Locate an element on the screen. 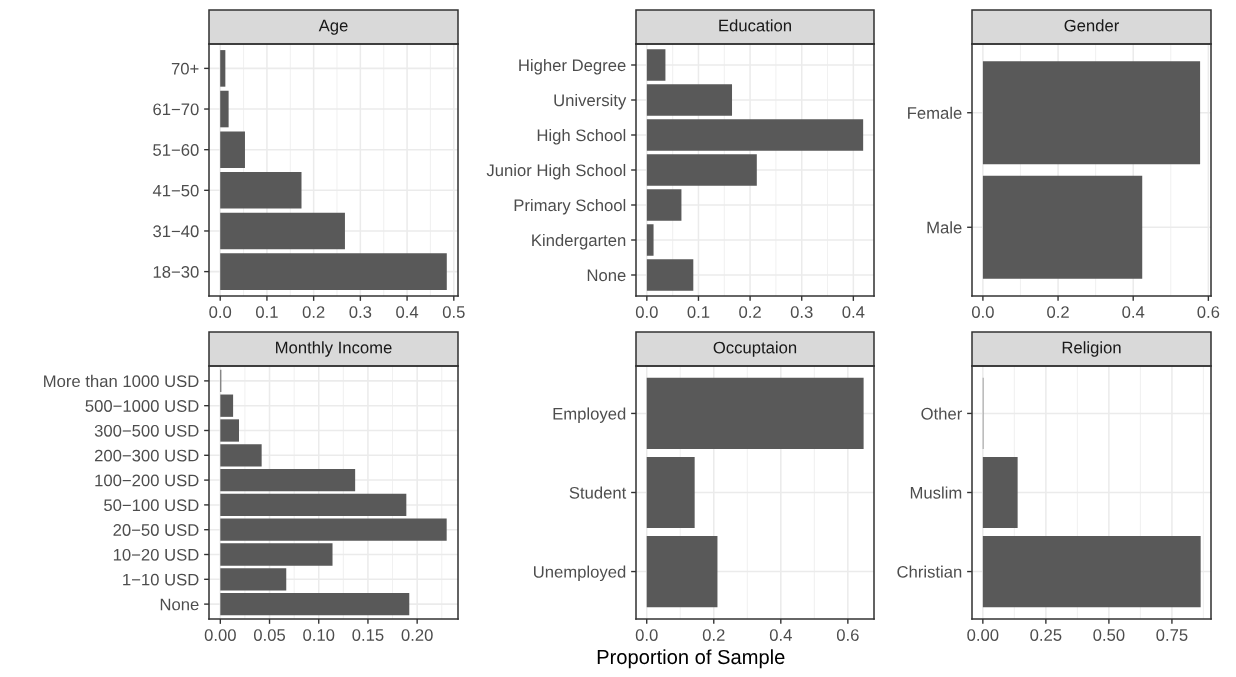 The width and height of the screenshot is (1236, 677). y-tick-label: 70+ is located at coordinates (185, 68).